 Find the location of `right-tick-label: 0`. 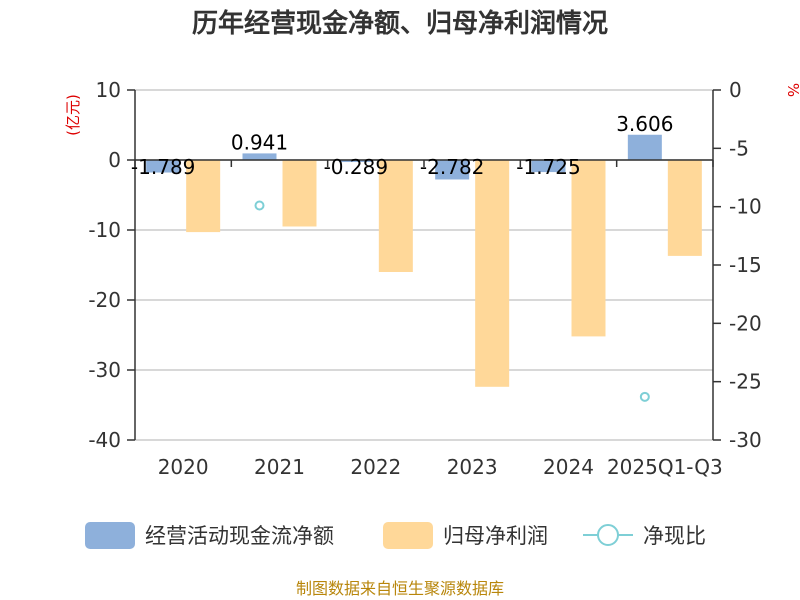

right-tick-label: 0 is located at coordinates (735, 90).